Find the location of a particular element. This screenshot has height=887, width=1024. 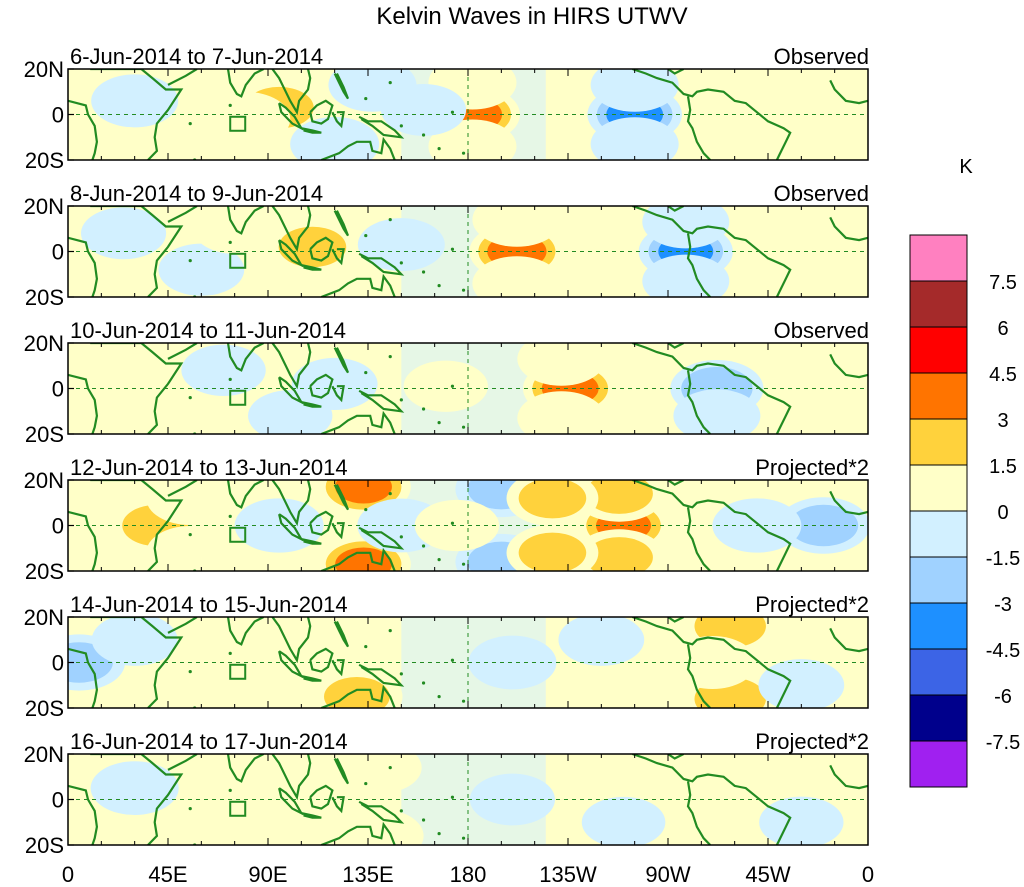

panel-date-range: 14-Jun-2014 to 15-Jun-2014 is located at coordinates (209, 604).